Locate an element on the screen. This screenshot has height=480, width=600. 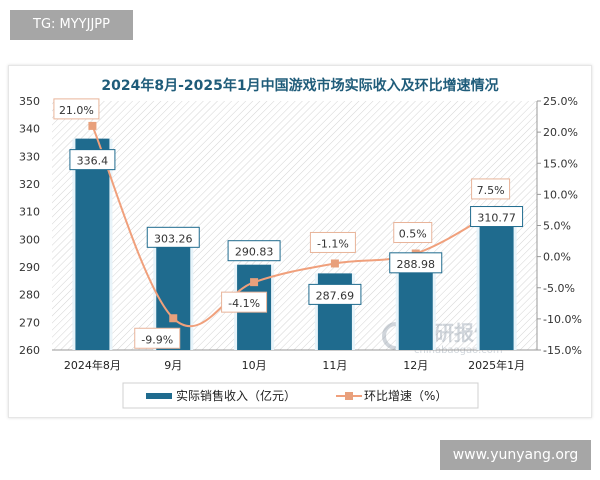
bar-data-label: 287.69 is located at coordinates (335, 295).